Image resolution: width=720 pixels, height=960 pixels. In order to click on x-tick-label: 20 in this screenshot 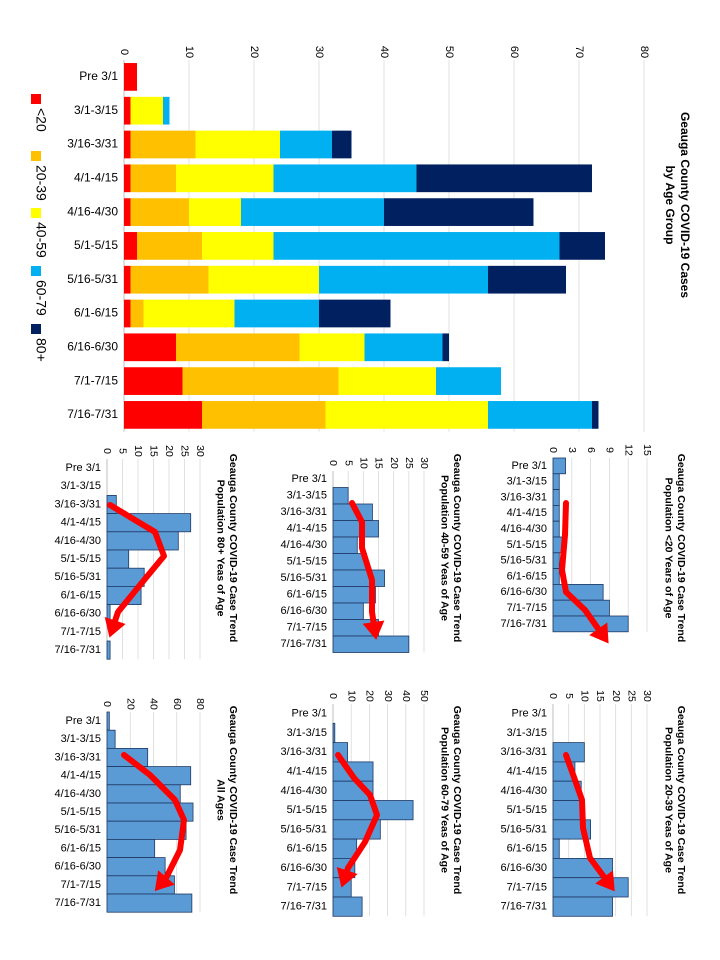, I will do `click(370, 696)`.